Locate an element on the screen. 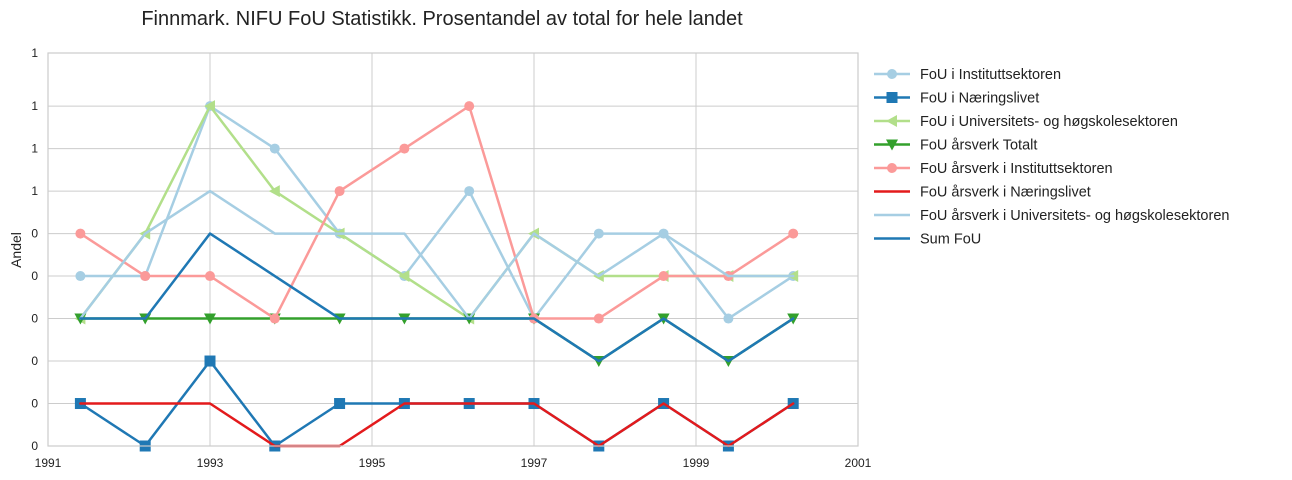  legend-item: FoU i Instituttsektoren is located at coordinates (967, 75).